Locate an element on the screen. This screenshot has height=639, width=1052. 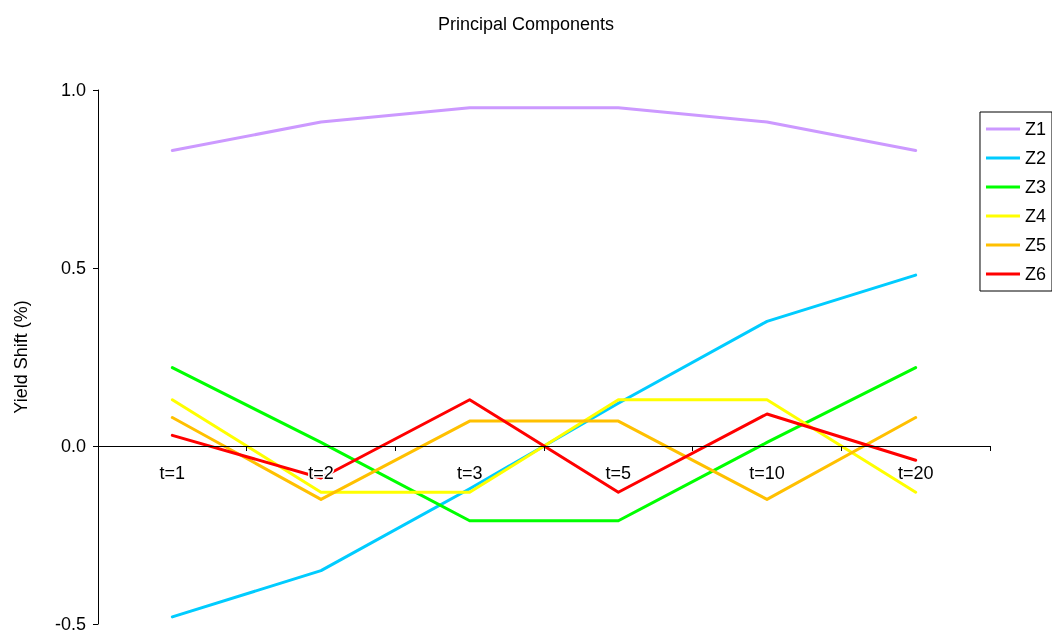
legend-label: Z5 is located at coordinates (1035, 245).